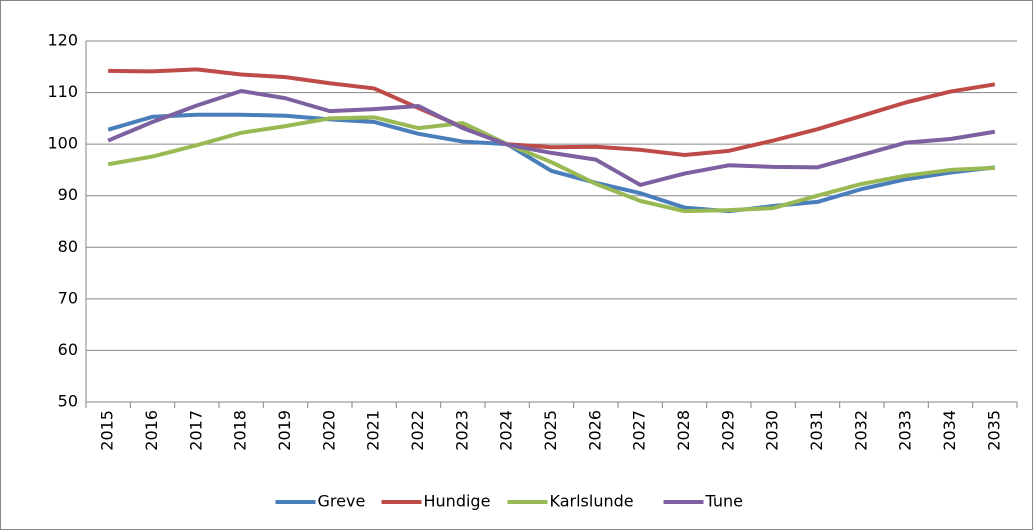 This screenshot has height=531, width=1035. Describe the element at coordinates (594, 430) in the screenshot. I see `x-tick-label: 2026` at that location.